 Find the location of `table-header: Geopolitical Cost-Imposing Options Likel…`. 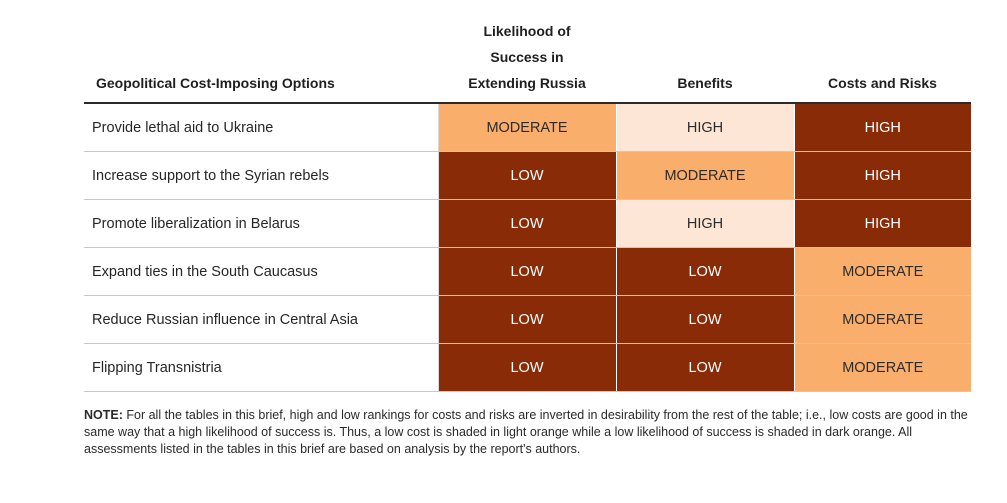

table-header: Geopolitical Cost-Imposing Options Likel… is located at coordinates (527, 61).